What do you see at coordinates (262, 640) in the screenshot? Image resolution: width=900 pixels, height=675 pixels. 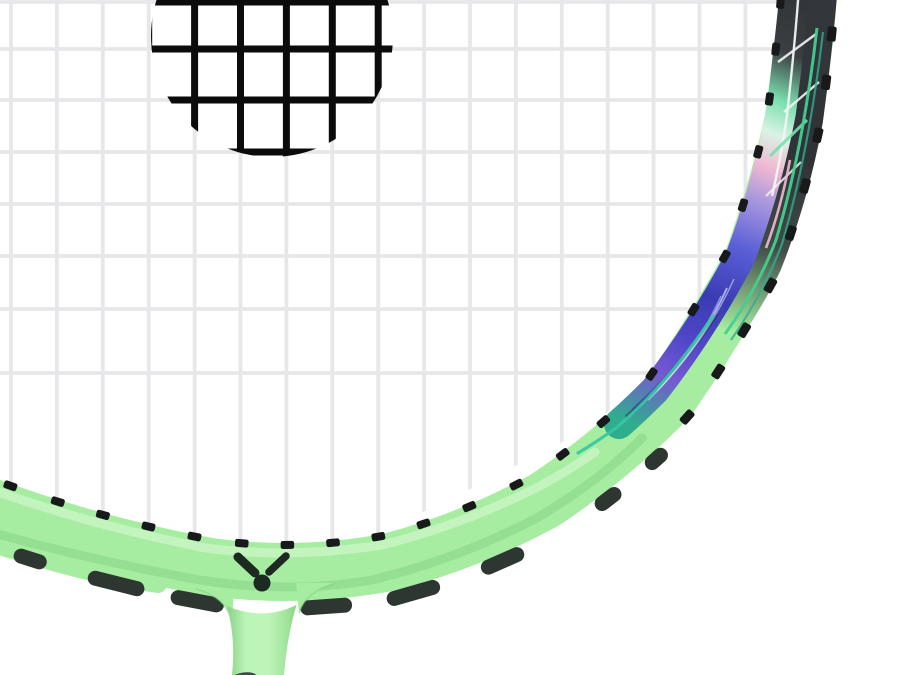 I see `shaft` at bounding box center [262, 640].